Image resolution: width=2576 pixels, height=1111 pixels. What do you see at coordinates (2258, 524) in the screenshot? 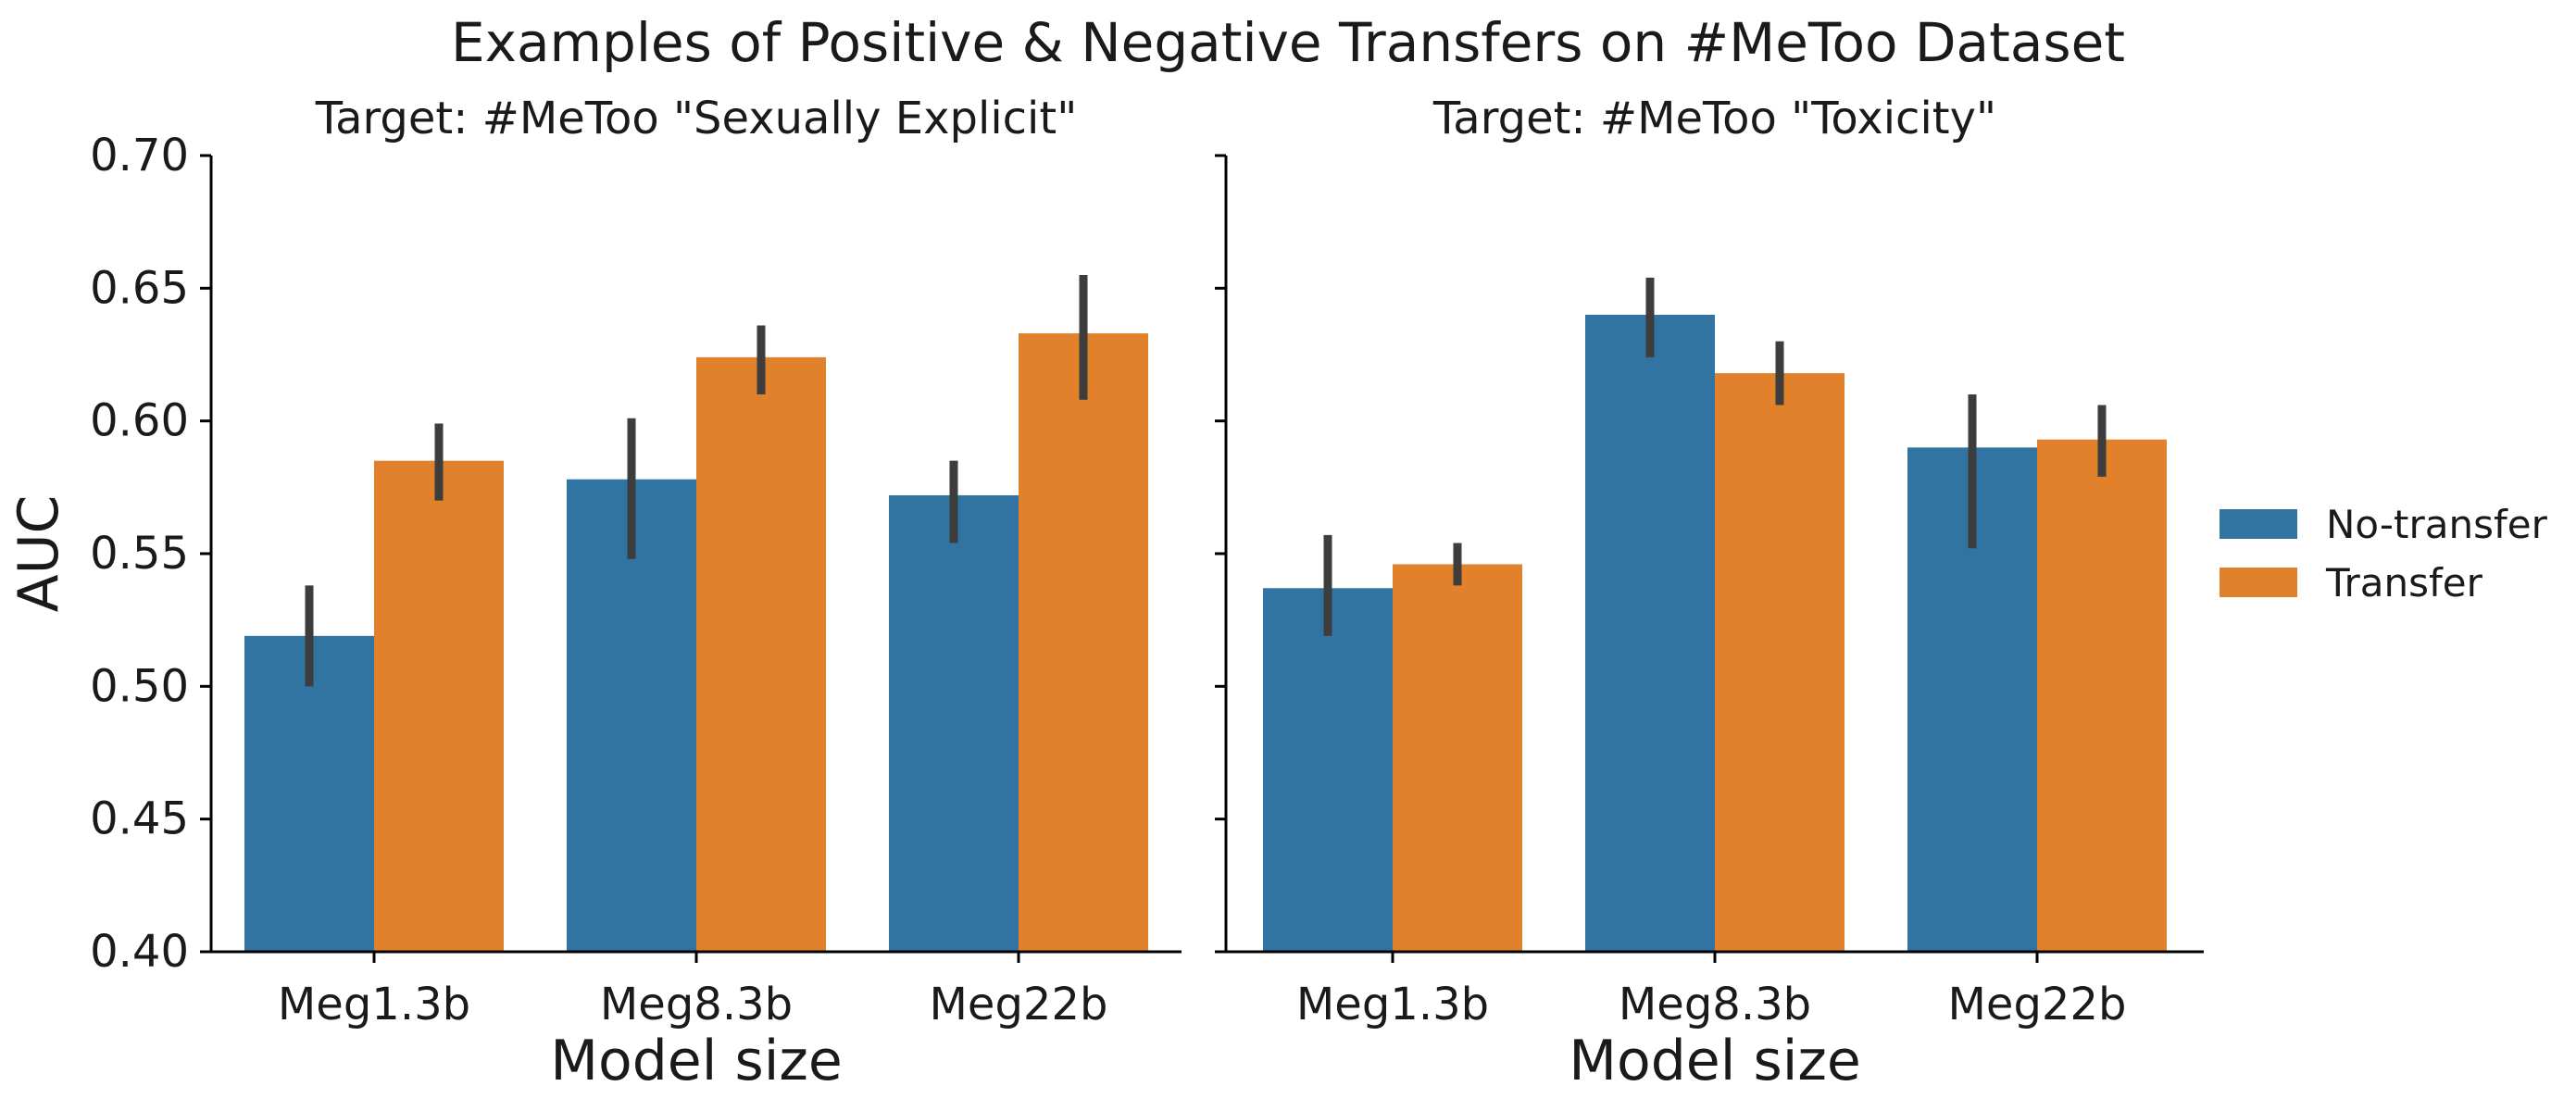
I see `legend-swatch-no-transfer` at bounding box center [2258, 524].